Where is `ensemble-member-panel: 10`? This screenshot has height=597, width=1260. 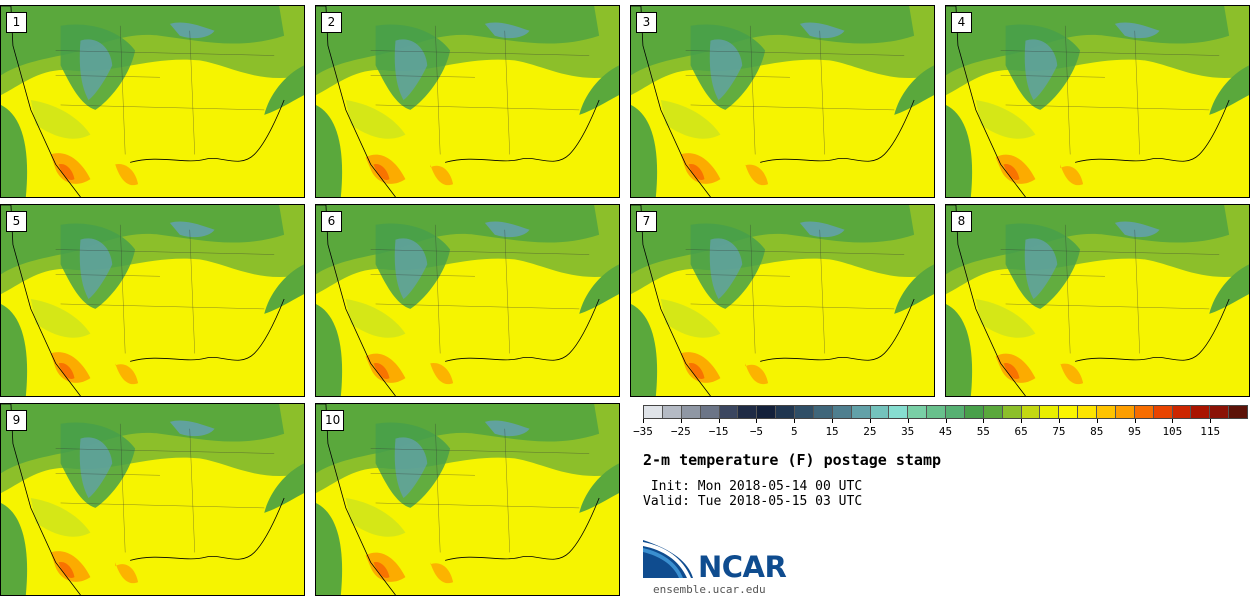
ensemble-member-panel: 10 is located at coordinates (467, 499).